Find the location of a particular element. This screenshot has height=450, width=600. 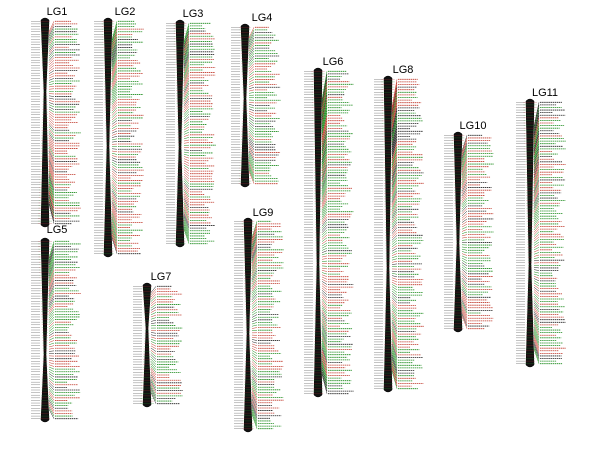

lg-label: LG6 is located at coordinates (333, 62).